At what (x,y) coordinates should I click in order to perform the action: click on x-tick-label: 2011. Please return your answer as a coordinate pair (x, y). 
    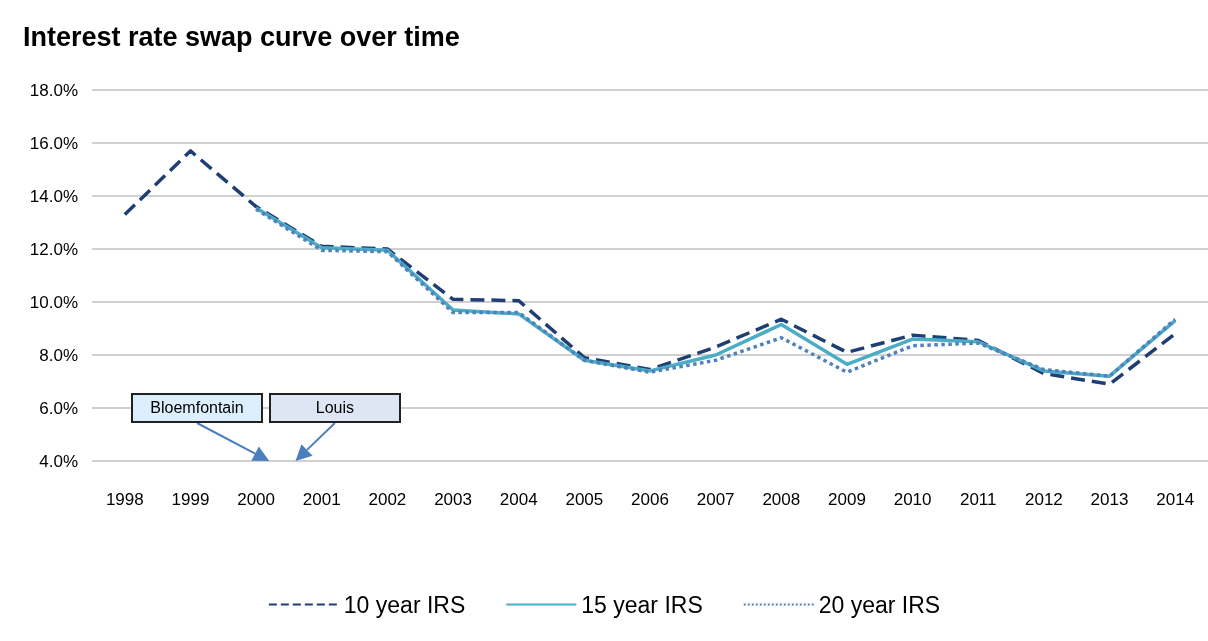
    Looking at the image, I should click on (978, 499).